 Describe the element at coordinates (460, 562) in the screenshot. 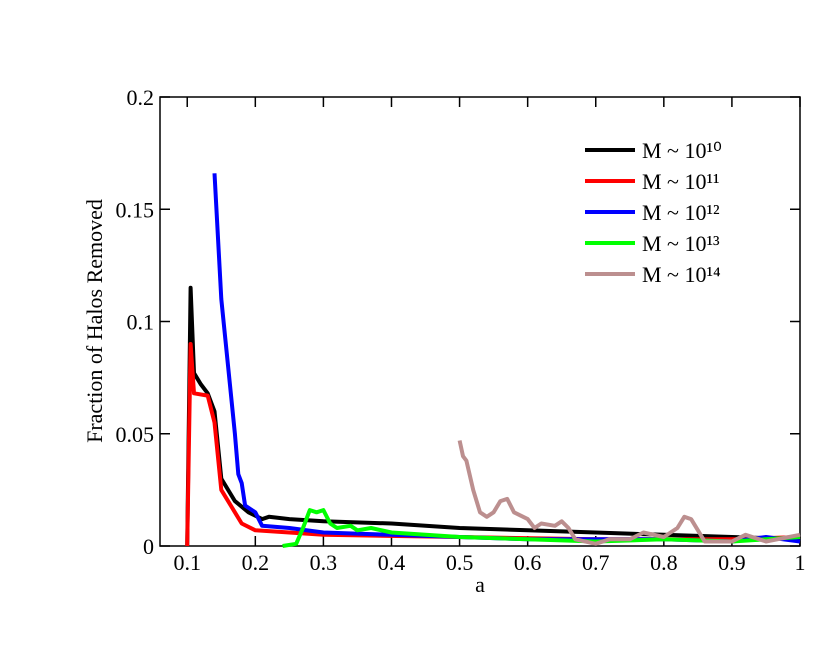

I see `x-tick-label: 0.5` at that location.